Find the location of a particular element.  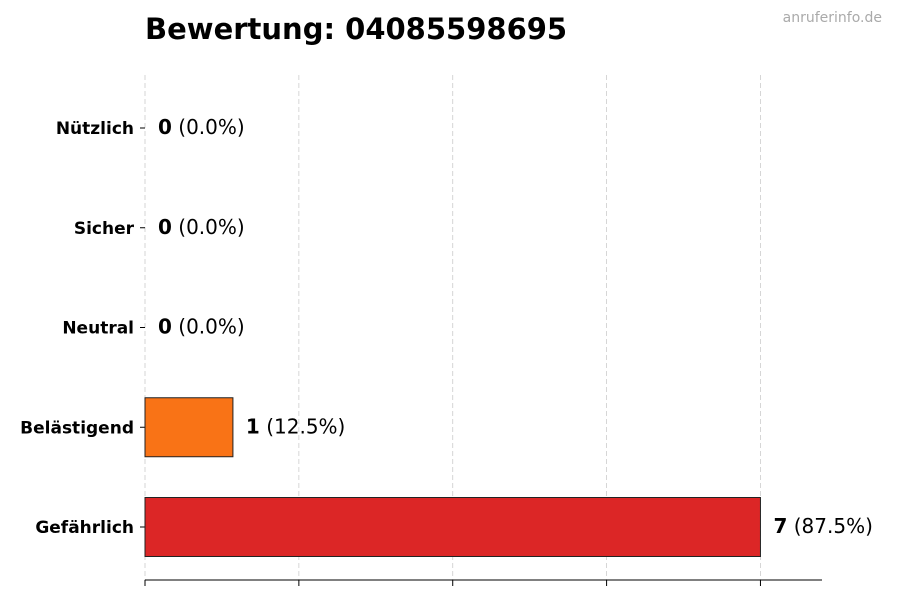

value-share: (12.5%) is located at coordinates (305, 426).